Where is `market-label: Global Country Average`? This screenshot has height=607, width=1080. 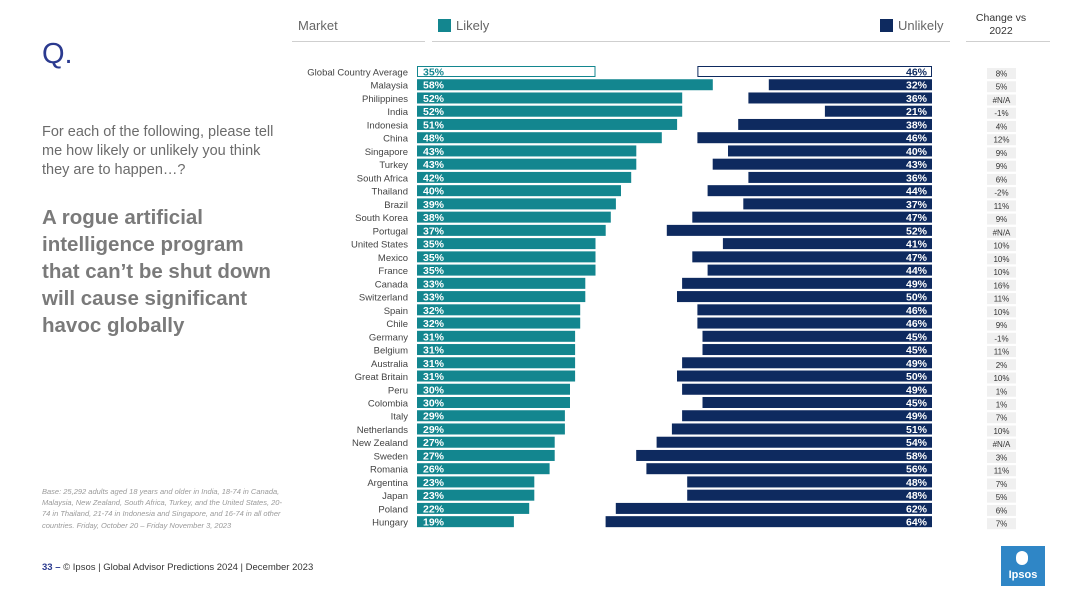
market-label: Global Country Average is located at coordinates (357, 73).